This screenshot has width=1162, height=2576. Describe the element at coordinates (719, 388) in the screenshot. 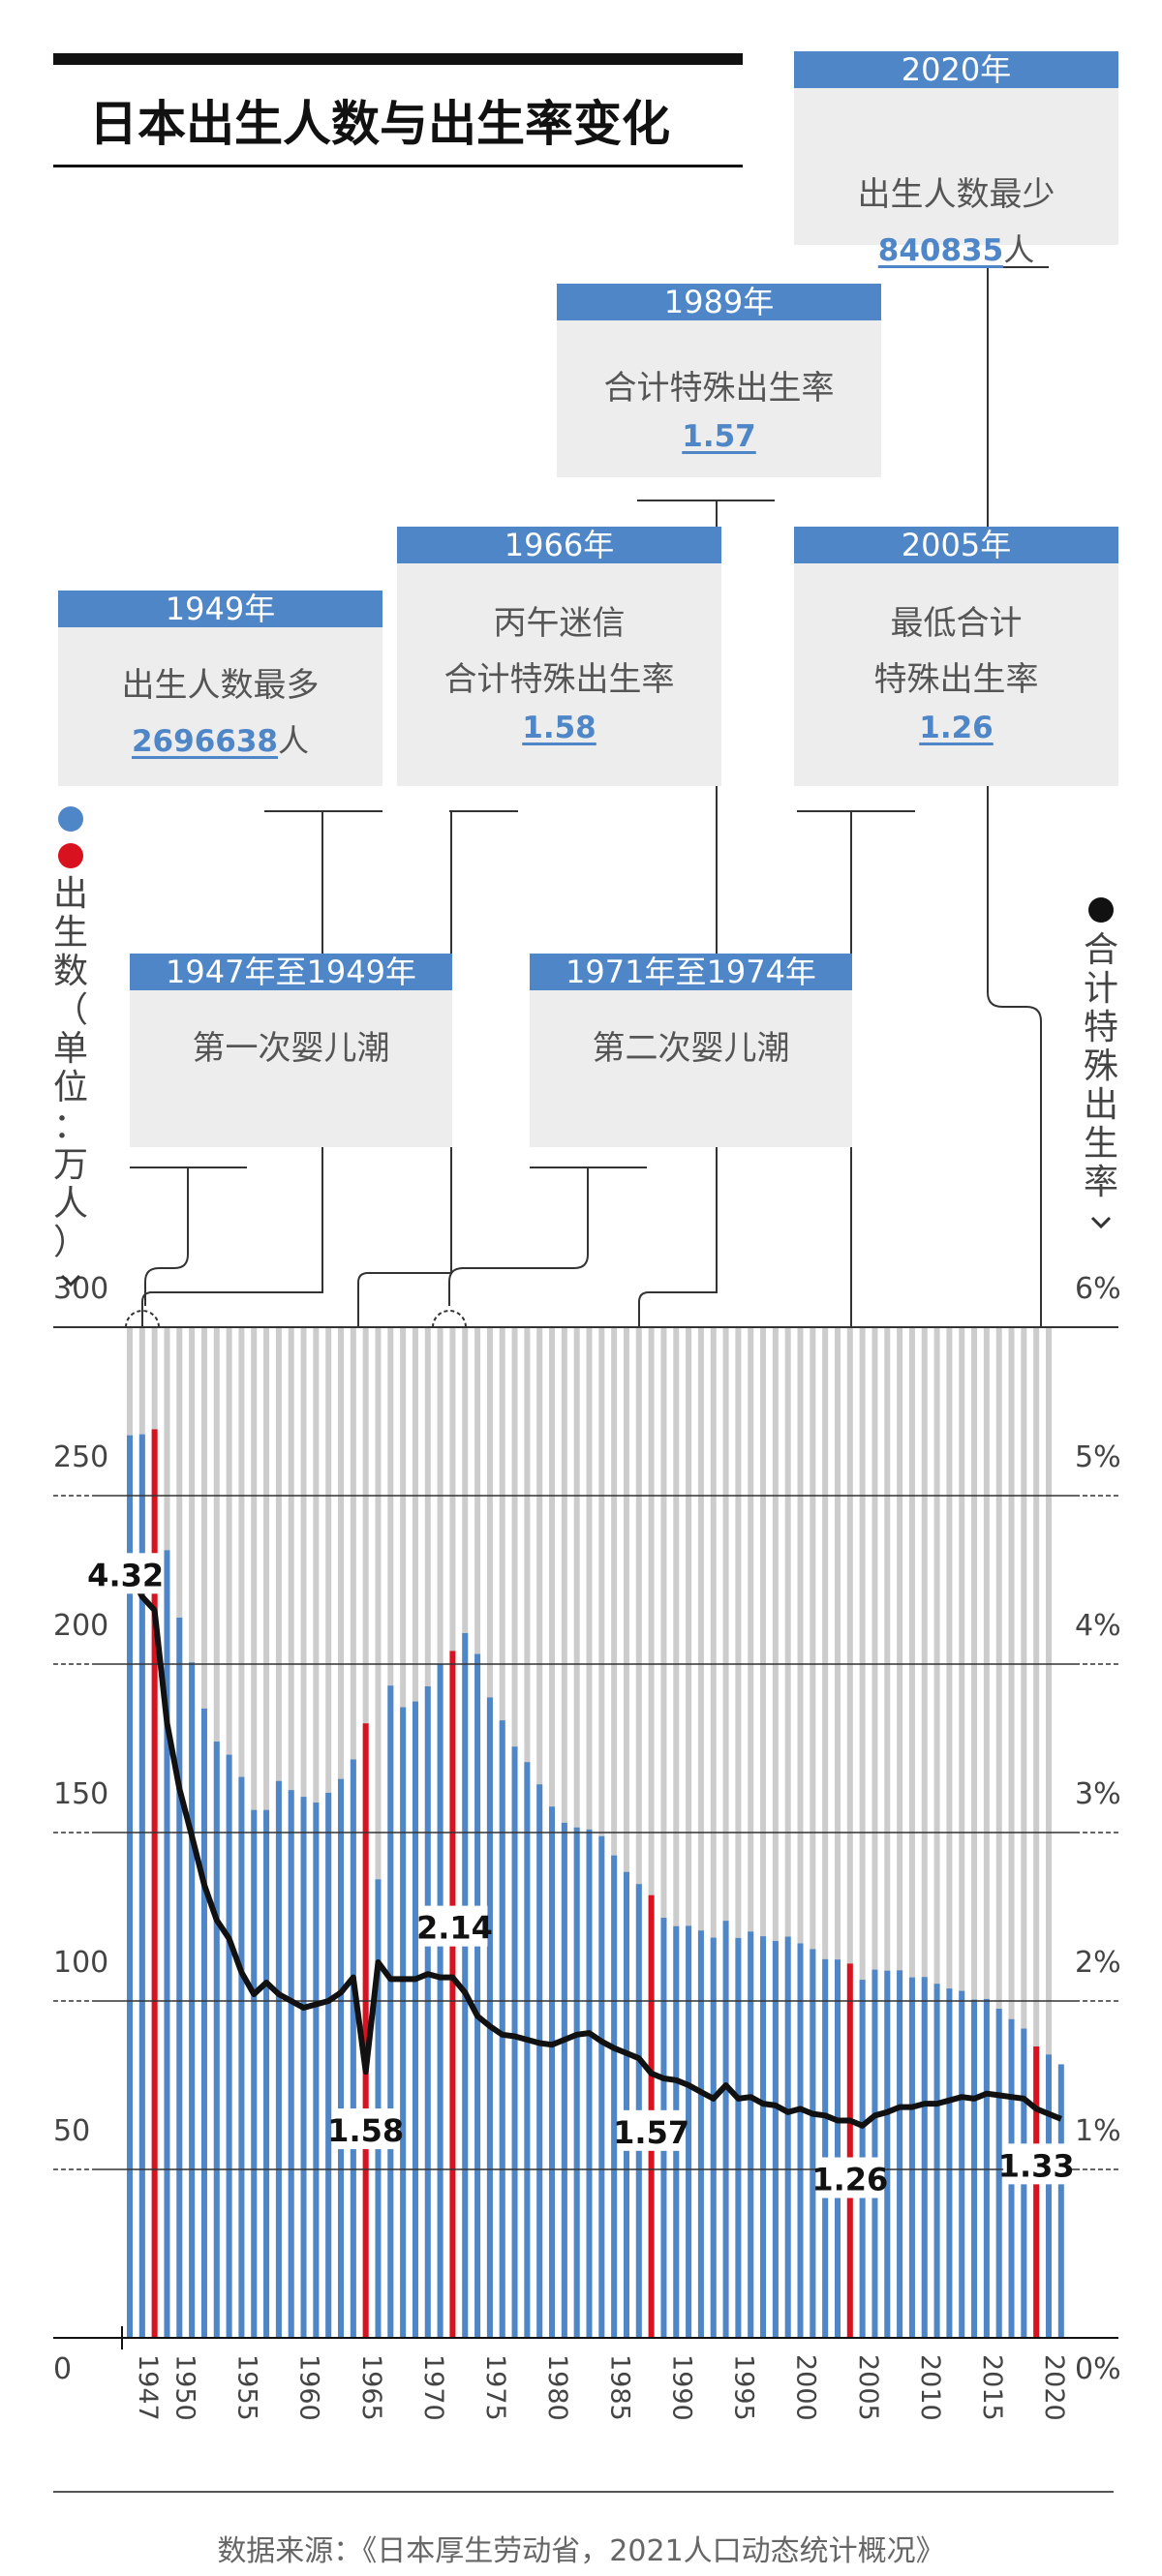

I see `card-1989-text: 合计特殊出生率` at that location.